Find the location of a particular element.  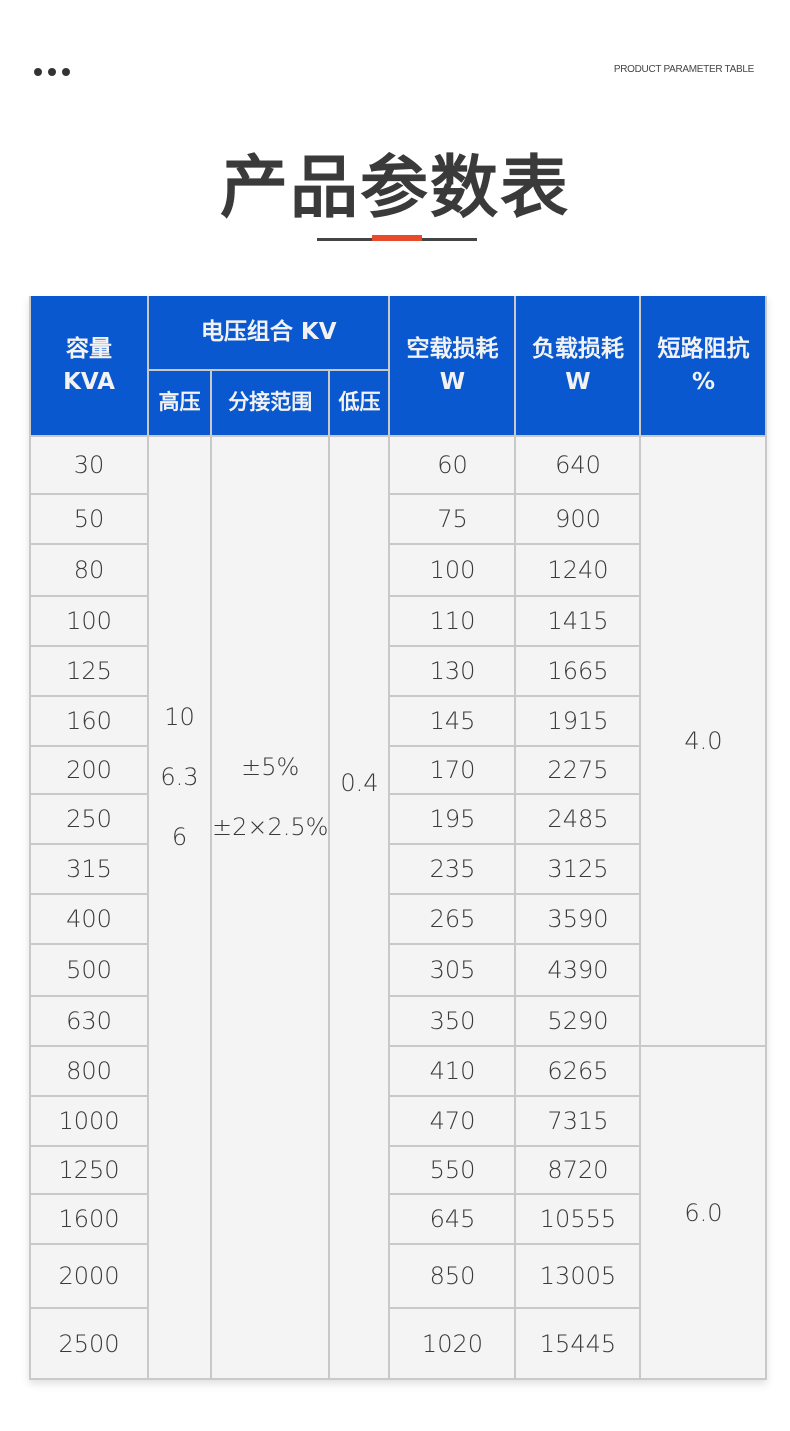

header-no-load-loss: 空载损耗 W is located at coordinates (452, 366).